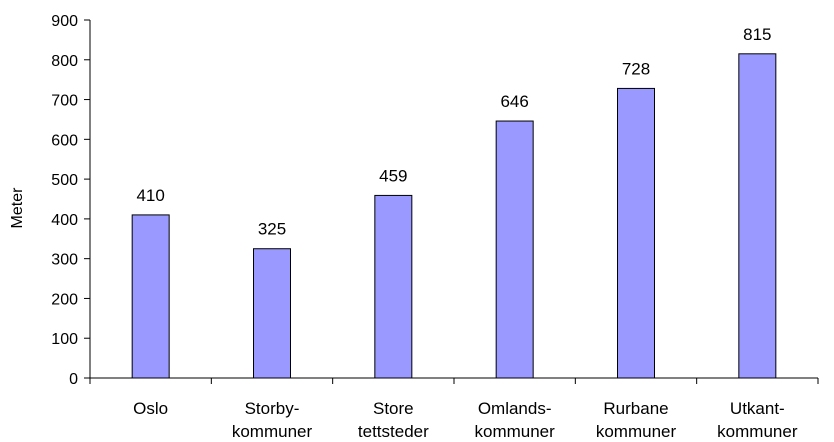 The image size is (834, 442). What do you see at coordinates (393, 431) in the screenshot?
I see `category-label: tettsteder` at bounding box center [393, 431].